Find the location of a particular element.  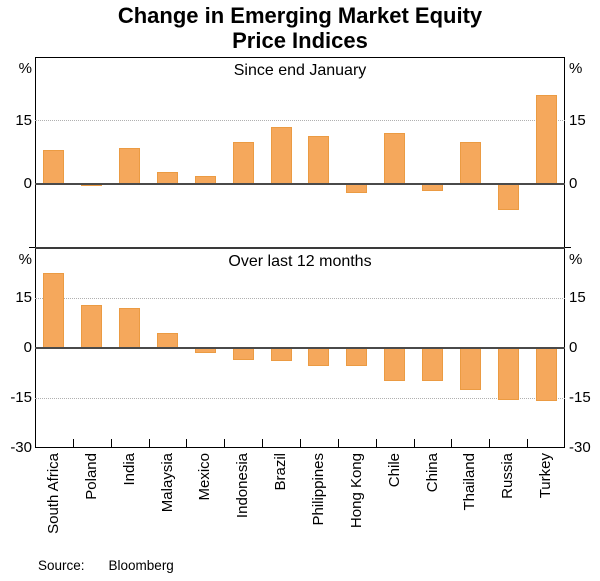

y-tick-label-left: -30 is located at coordinates (21, 447).